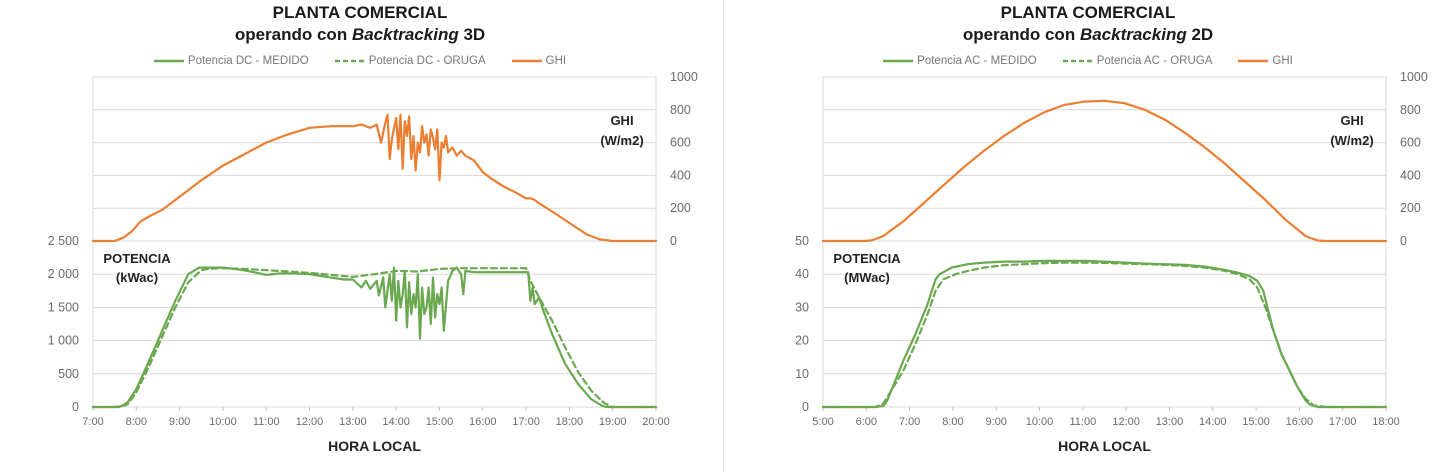 Image resolution: width=1448 pixels, height=472 pixels. Describe the element at coordinates (472, 34) in the screenshot. I see `subtitle-suffix: 3D` at that location.